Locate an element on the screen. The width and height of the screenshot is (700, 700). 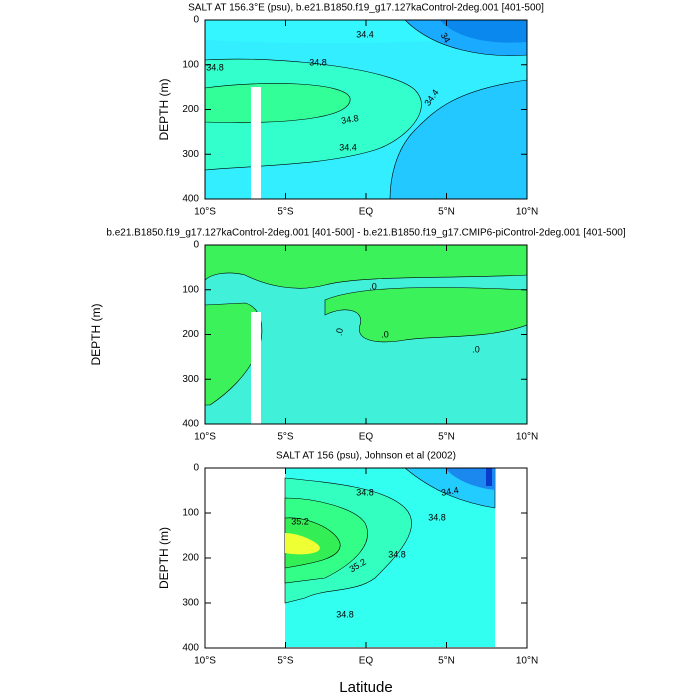
contour-label: 34 is located at coordinates (446, 38).